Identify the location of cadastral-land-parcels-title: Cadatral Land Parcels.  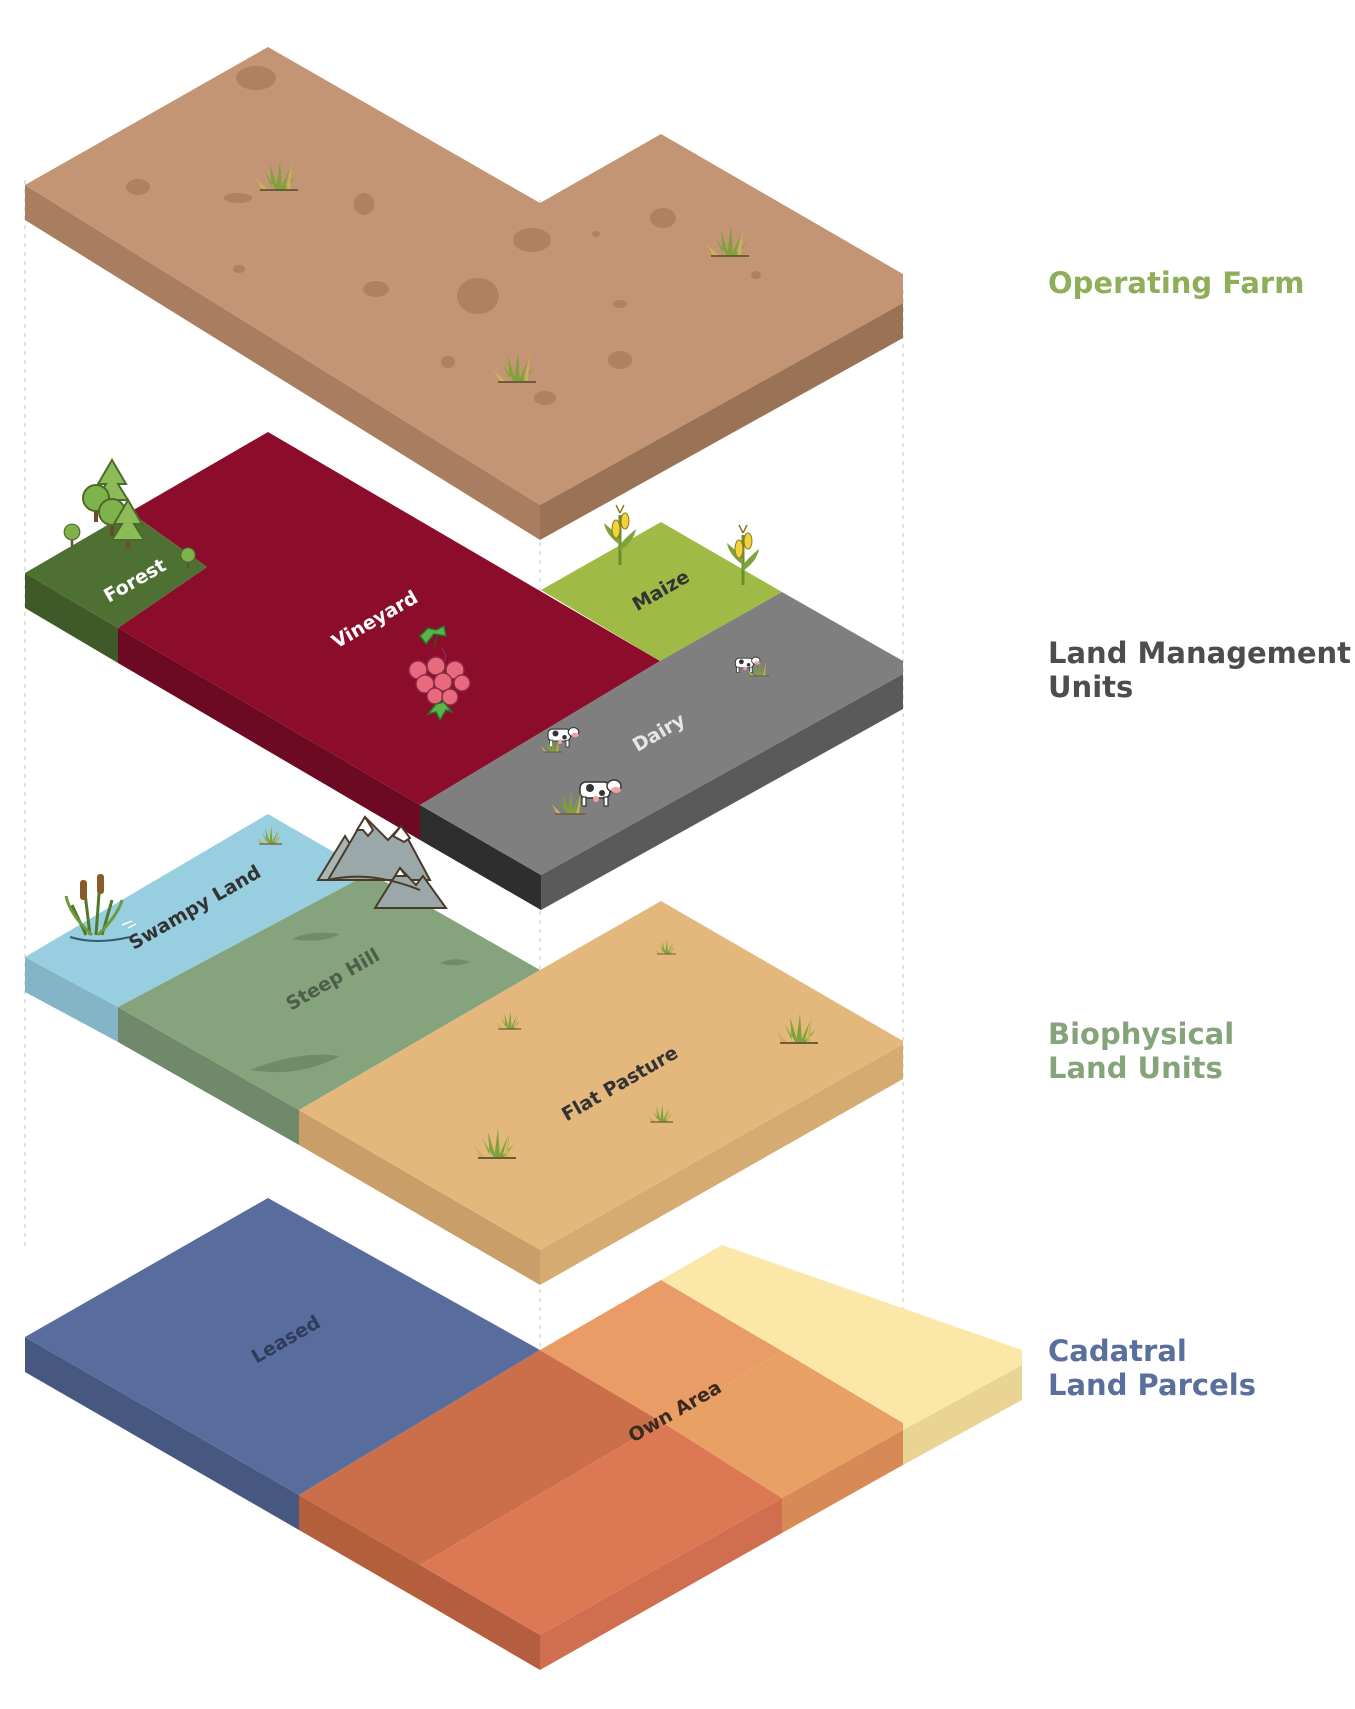
(1152, 1368).